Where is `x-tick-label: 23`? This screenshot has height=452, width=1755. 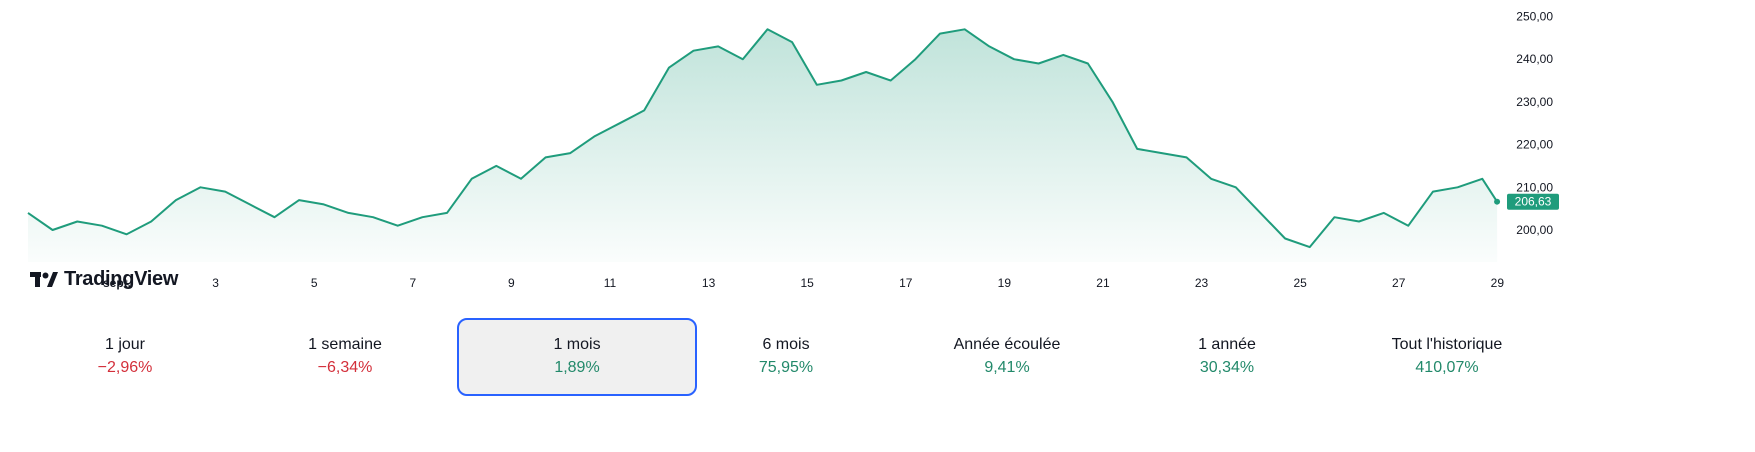
x-tick-label: 23 is located at coordinates (1202, 283).